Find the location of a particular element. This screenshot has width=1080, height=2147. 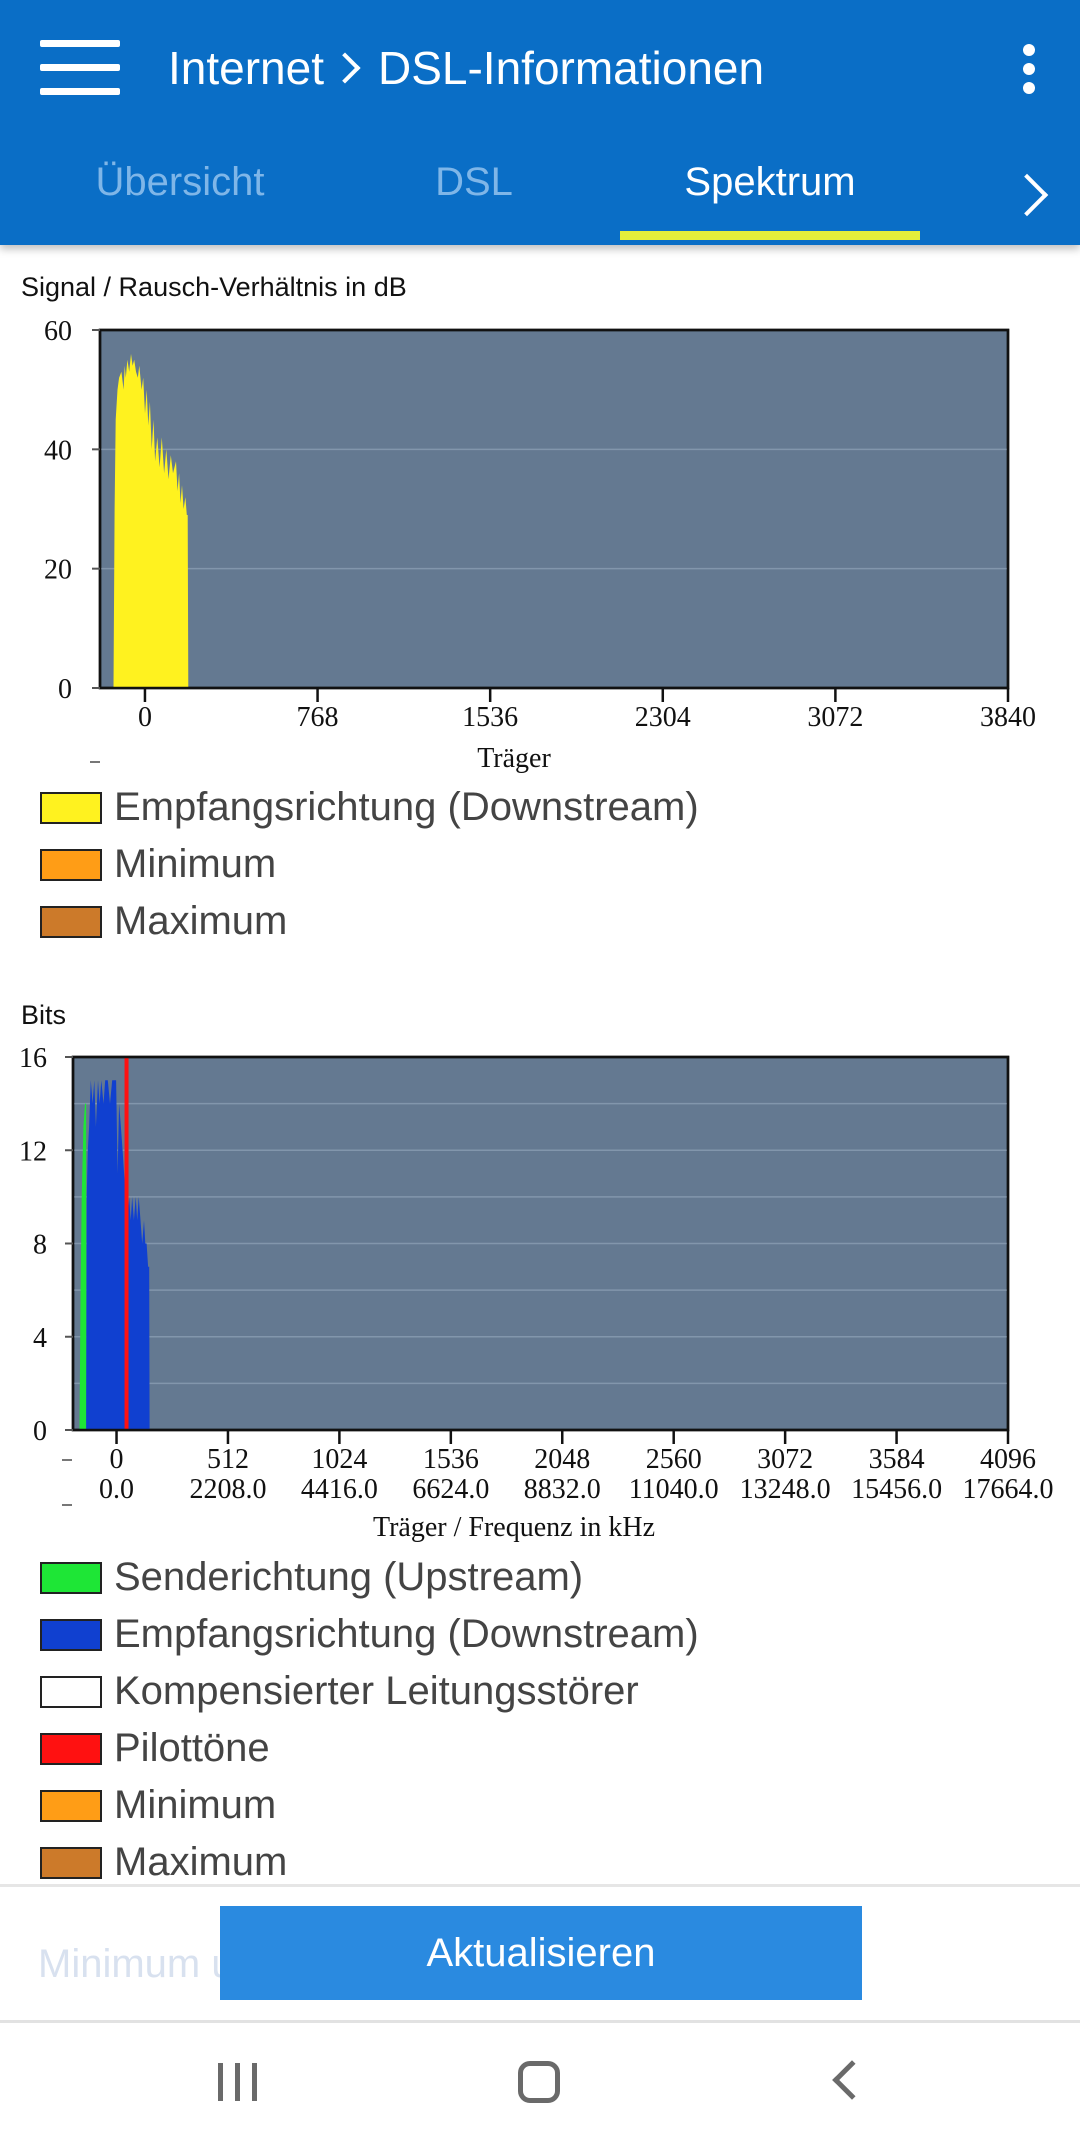

x-tick-label: 11040.0 is located at coordinates (674, 1489).